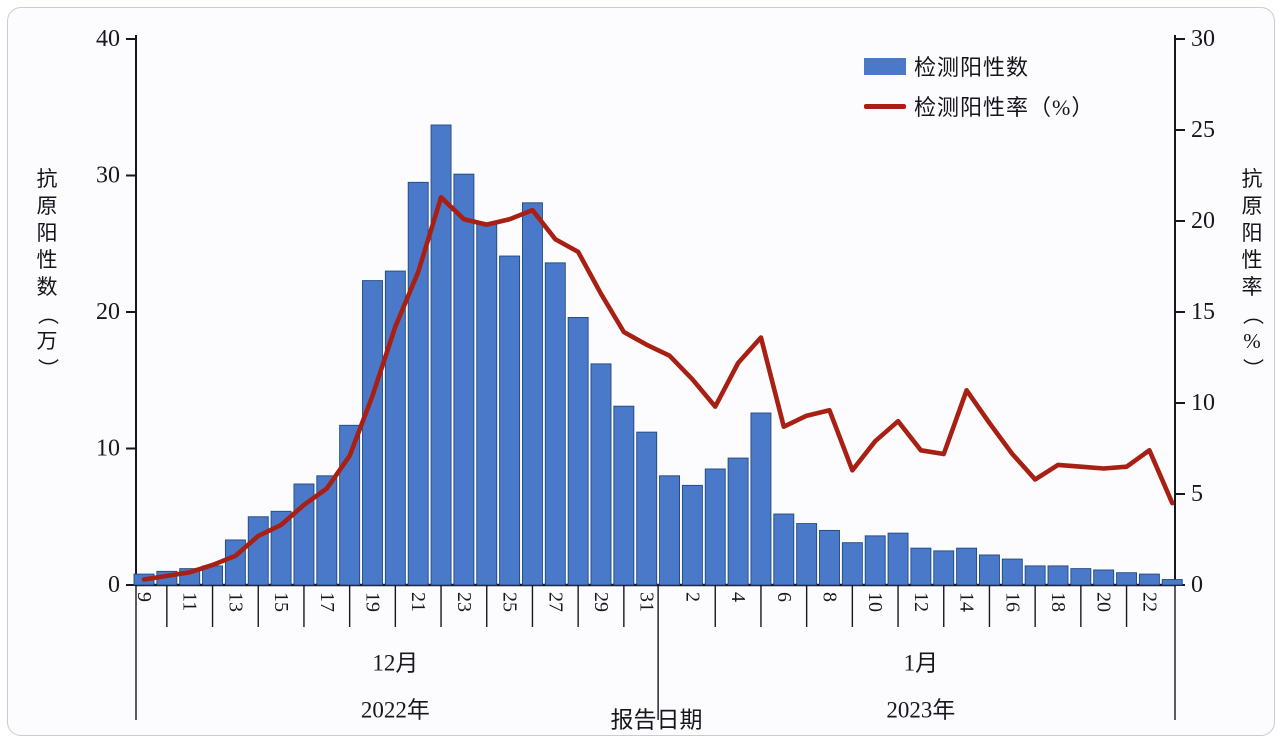 Image resolution: width=1282 pixels, height=742 pixels. I want to click on right-axis-tick-label: 5, so click(1197, 494).